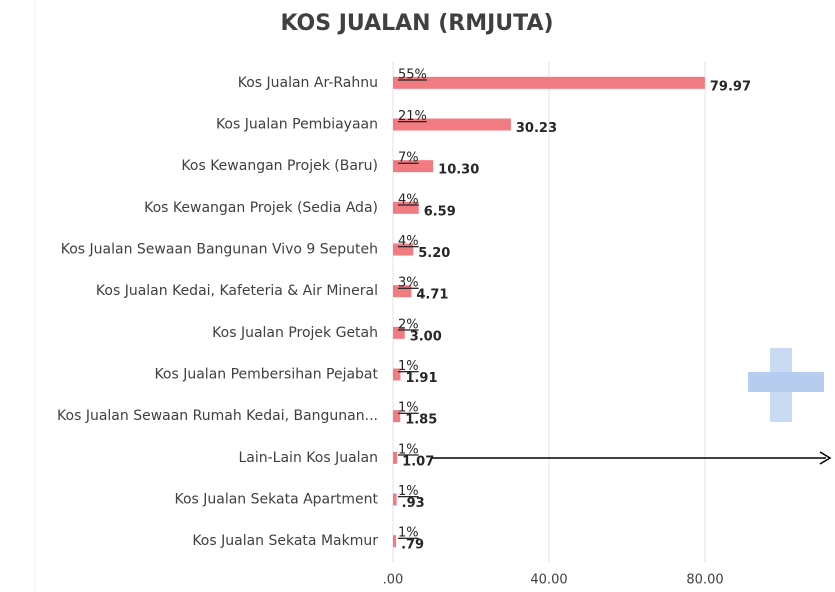 The width and height of the screenshot is (835, 592). What do you see at coordinates (536, 128) in the screenshot?
I see `value-label: 30.23` at bounding box center [536, 128].